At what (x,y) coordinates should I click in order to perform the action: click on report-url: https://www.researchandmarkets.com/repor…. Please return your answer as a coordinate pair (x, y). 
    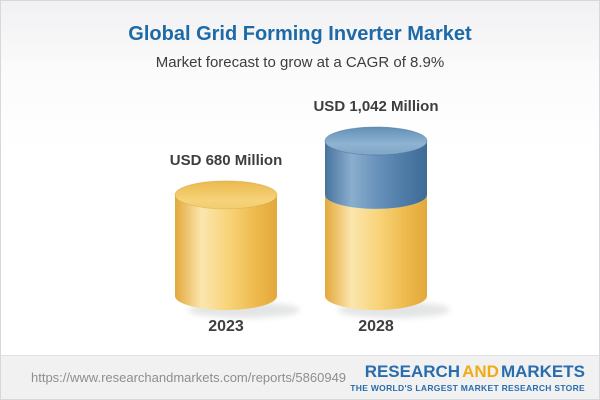
    Looking at the image, I should click on (189, 377).